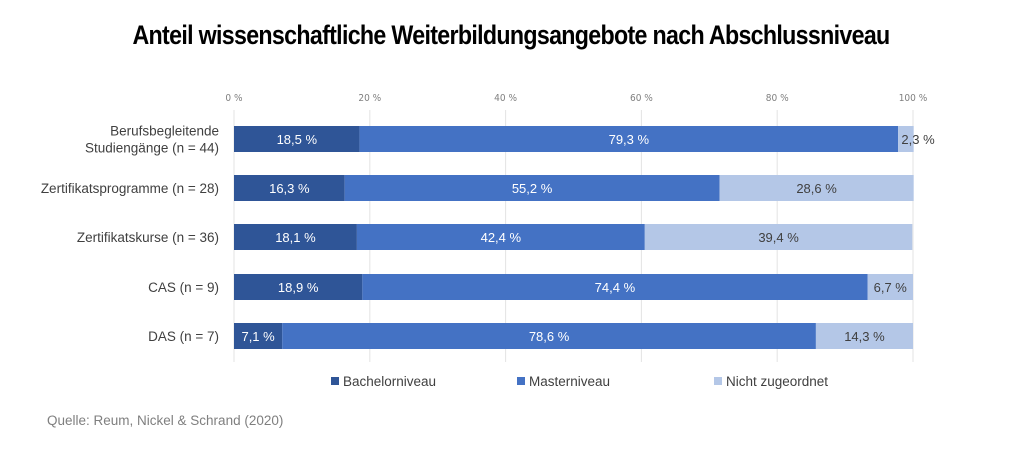 The image size is (1024, 450). I want to click on x-tick-label: 100 %, so click(913, 98).